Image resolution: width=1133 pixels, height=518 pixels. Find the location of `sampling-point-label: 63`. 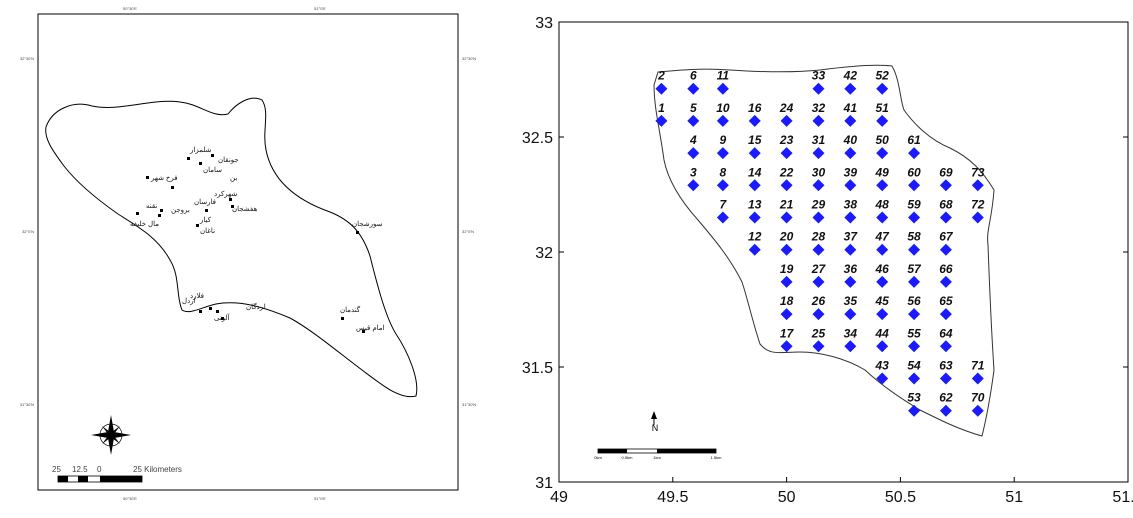

sampling-point-label: 63 is located at coordinates (946, 366).